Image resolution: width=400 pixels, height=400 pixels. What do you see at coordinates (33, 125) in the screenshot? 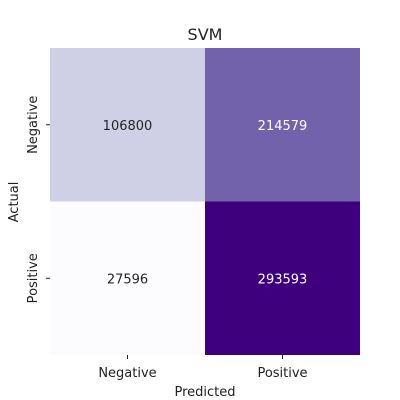
I see `y-tick-label: Negative` at bounding box center [33, 125].